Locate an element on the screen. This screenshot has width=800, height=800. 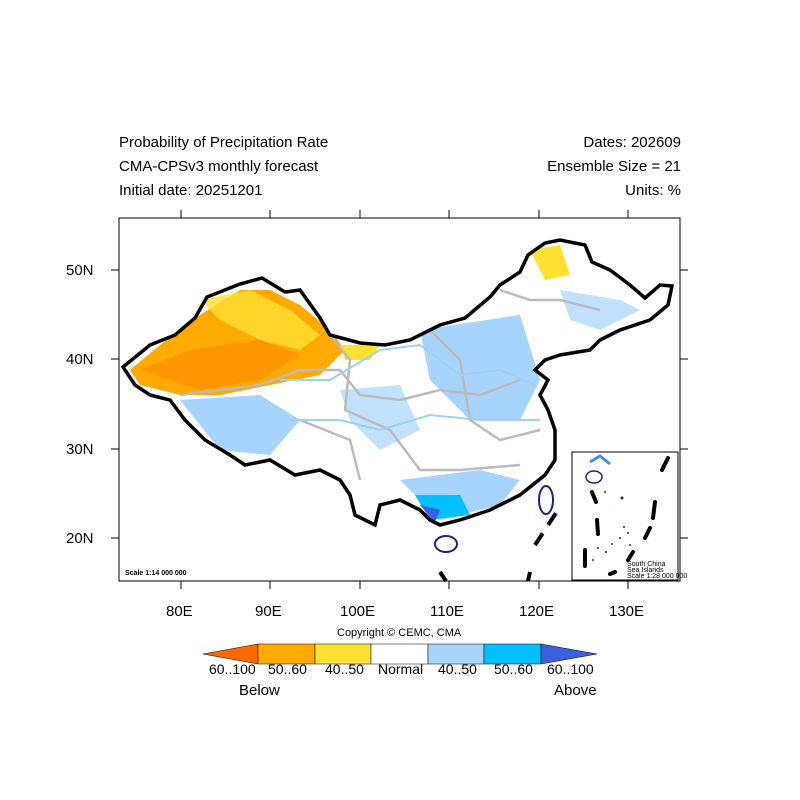
lat-tick-20n: 20N is located at coordinates (80, 538).